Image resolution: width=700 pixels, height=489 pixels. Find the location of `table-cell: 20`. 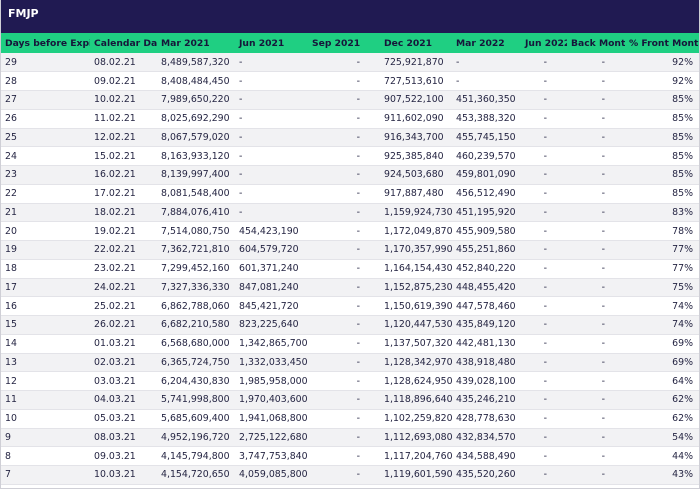

table-cell: 20 is located at coordinates (45, 231).